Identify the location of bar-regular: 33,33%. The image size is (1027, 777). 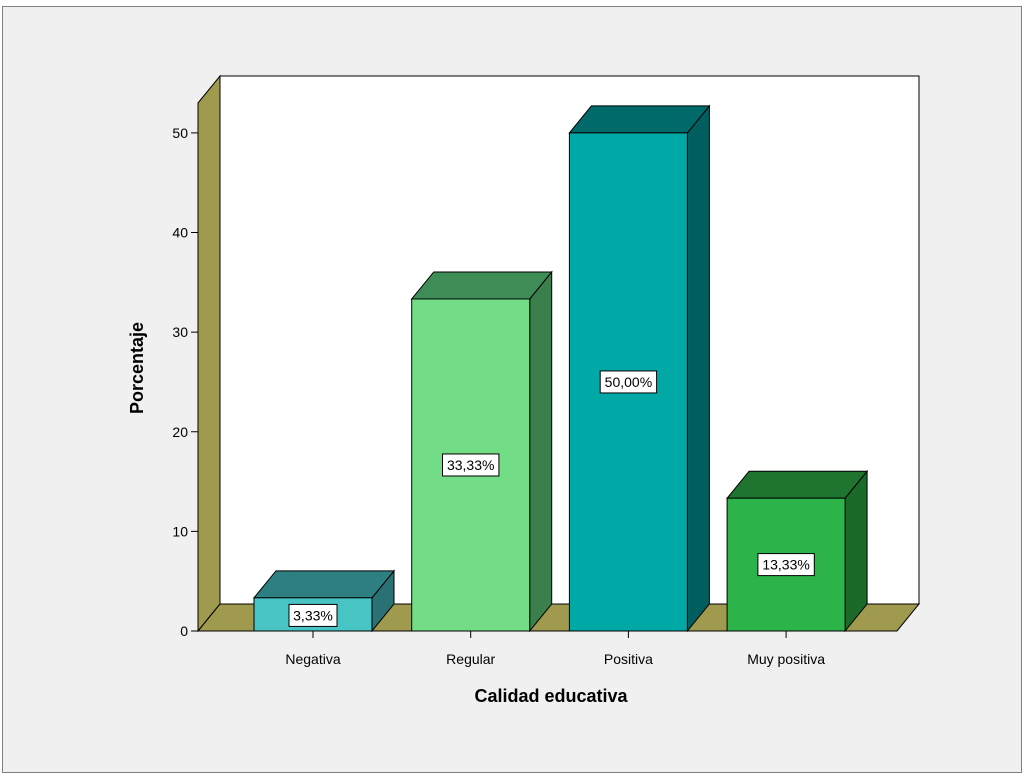
(481, 451).